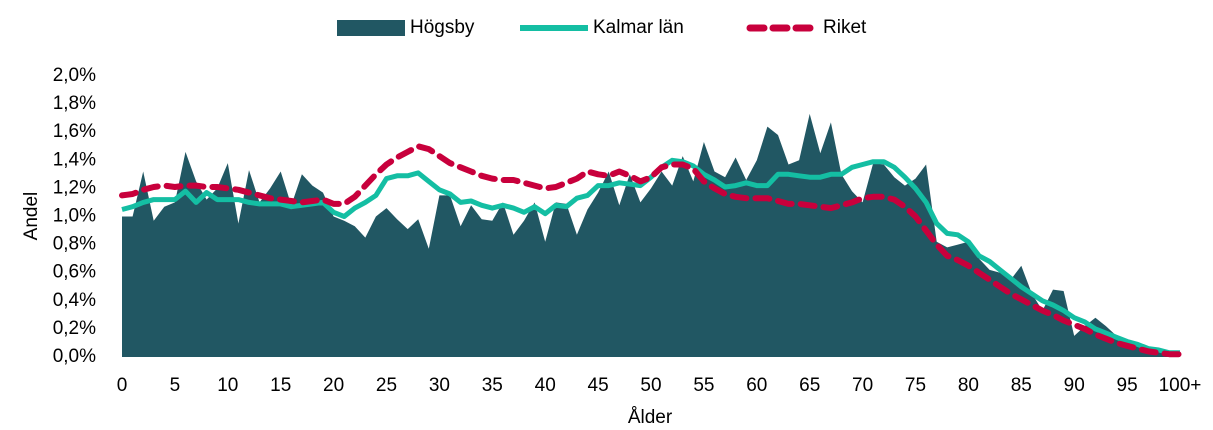  I want to click on x-tick-label: 60, so click(756, 385).